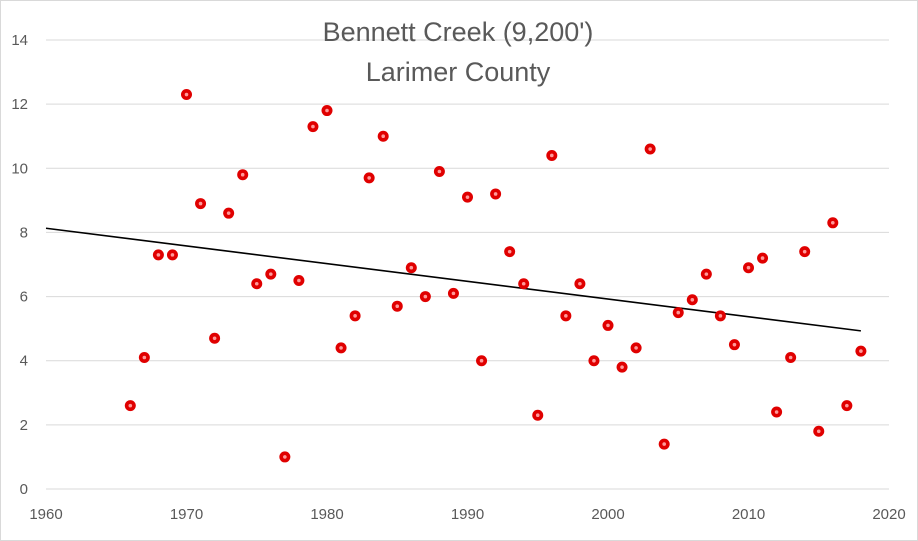 This screenshot has height=541, width=918. What do you see at coordinates (24, 232) in the screenshot?
I see `y-tick-label: 8` at bounding box center [24, 232].